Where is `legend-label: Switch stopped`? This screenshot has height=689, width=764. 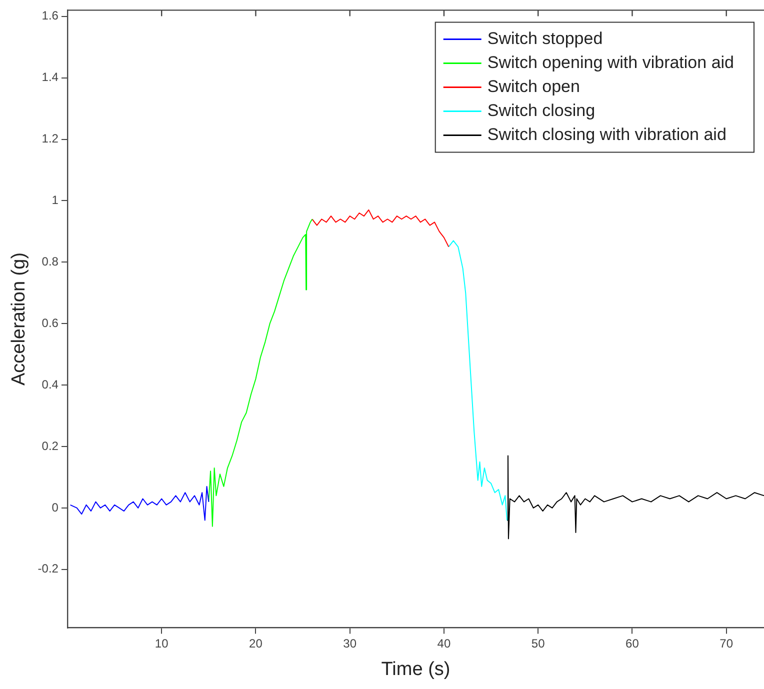
legend-label: Switch stopped is located at coordinates (545, 38).